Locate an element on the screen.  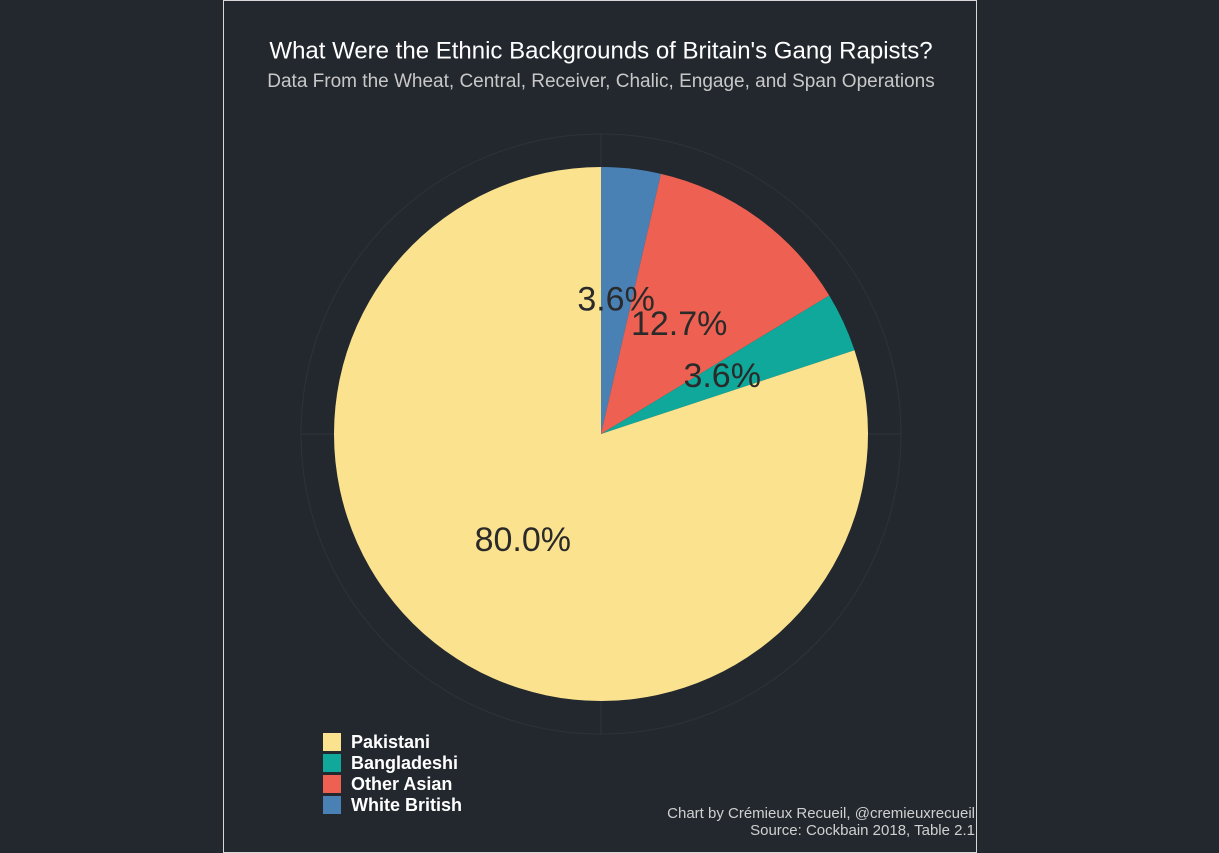
legend-label: Bangladeshi is located at coordinates (404, 763).